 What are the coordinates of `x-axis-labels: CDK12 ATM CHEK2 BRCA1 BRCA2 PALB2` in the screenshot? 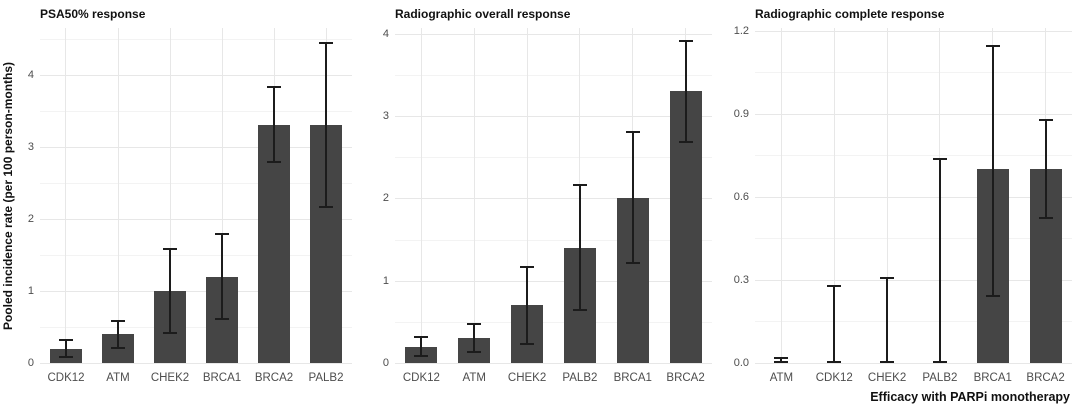 It's located at (196, 376).